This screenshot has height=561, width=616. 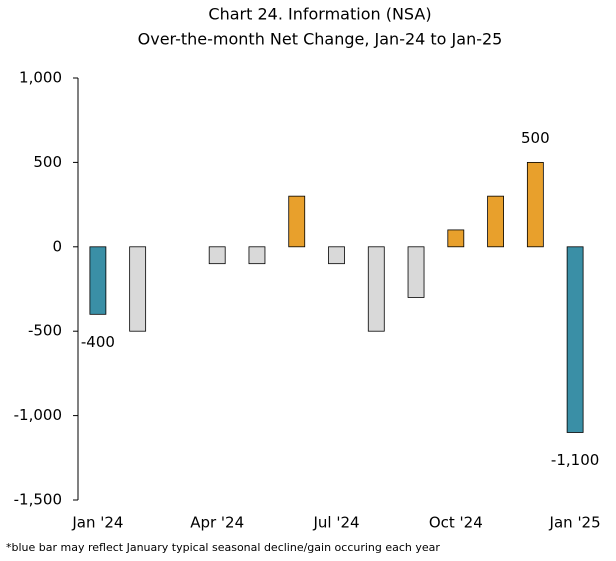 I want to click on x-tick-label: Oct '24, so click(x=456, y=523).